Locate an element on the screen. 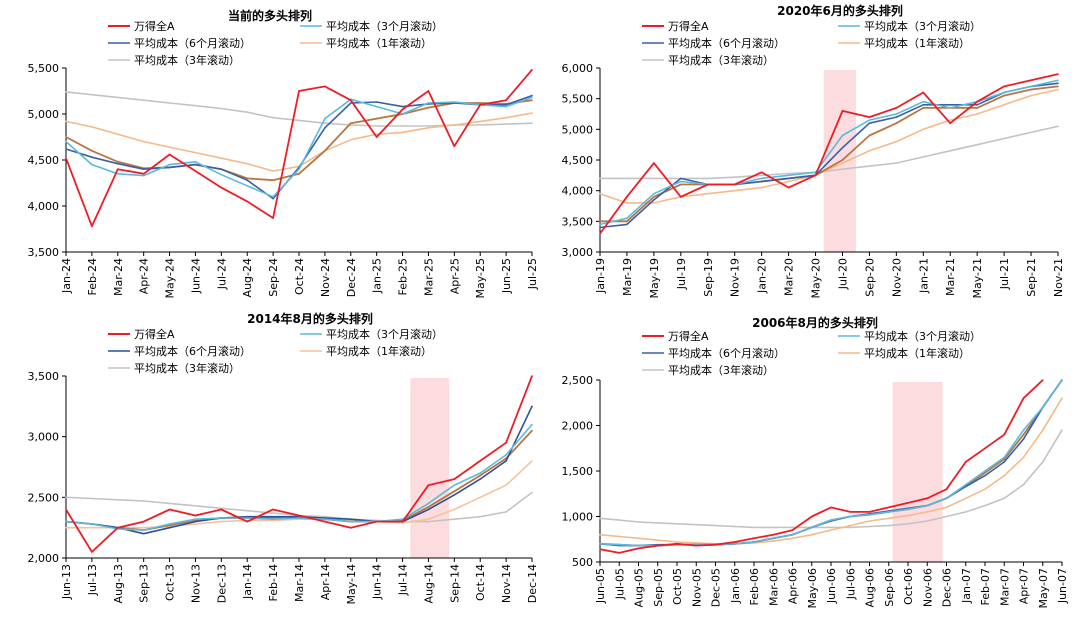  x-tick-label: Jun-05 is located at coordinates (600, 586).